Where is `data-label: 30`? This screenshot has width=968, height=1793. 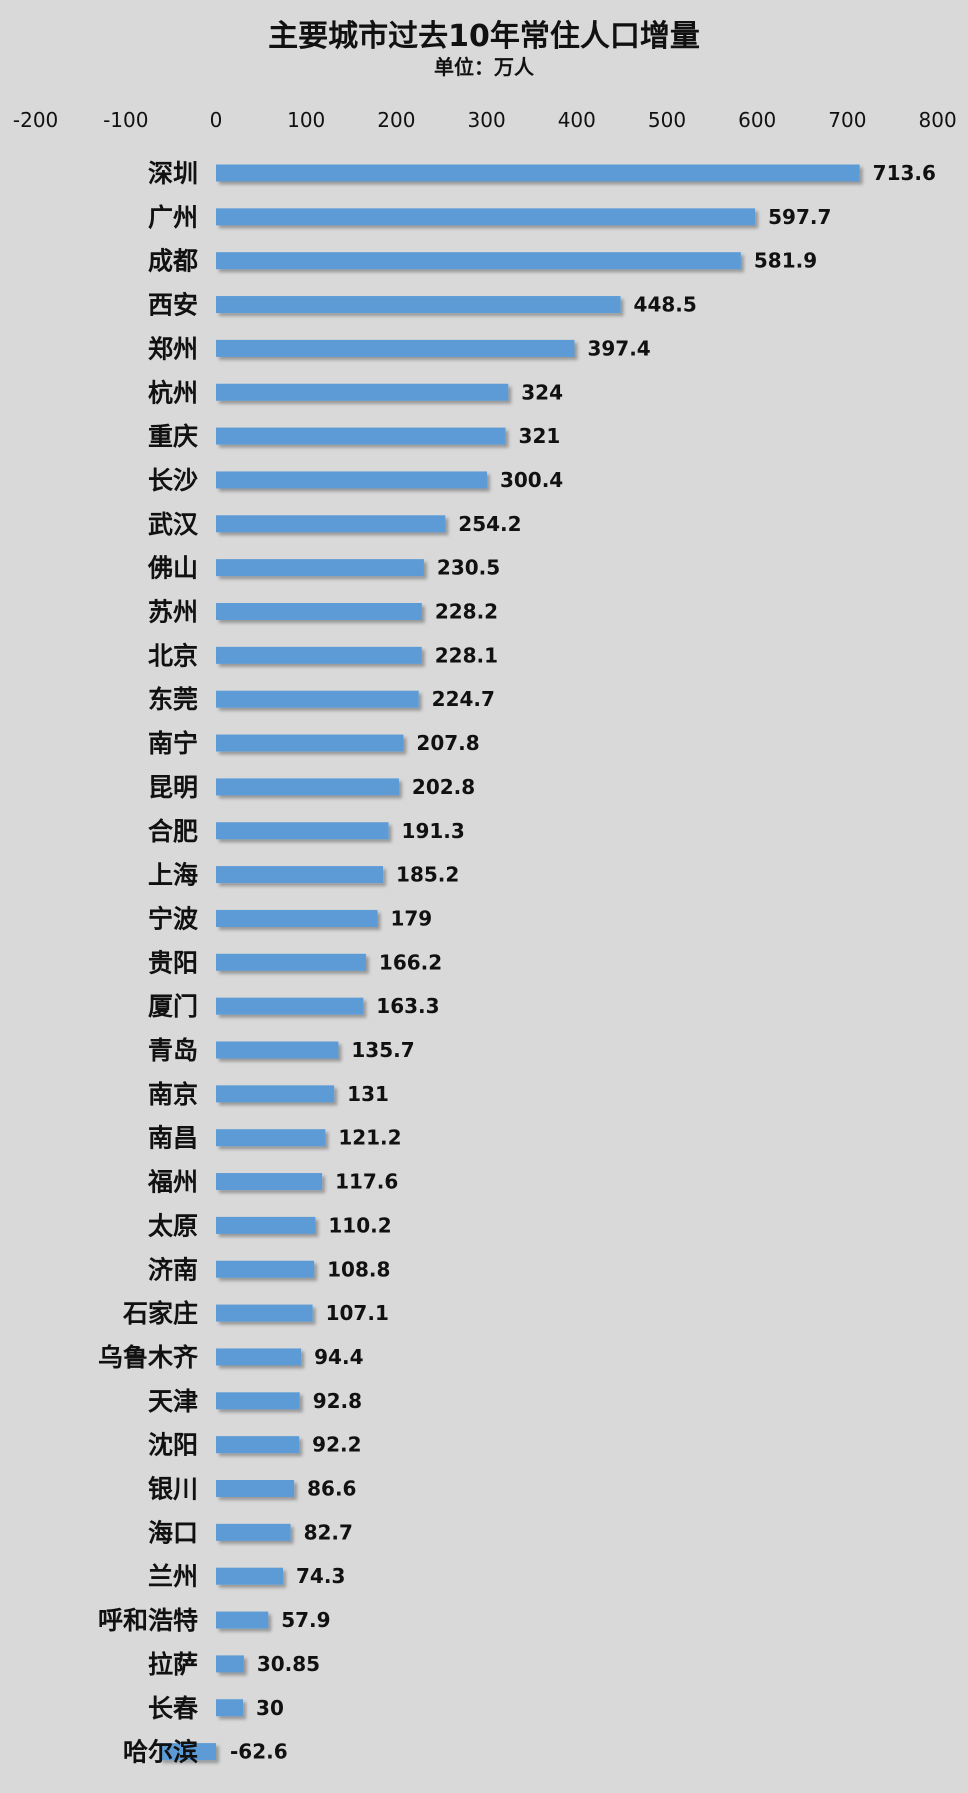
data-label: 30 is located at coordinates (270, 1708).